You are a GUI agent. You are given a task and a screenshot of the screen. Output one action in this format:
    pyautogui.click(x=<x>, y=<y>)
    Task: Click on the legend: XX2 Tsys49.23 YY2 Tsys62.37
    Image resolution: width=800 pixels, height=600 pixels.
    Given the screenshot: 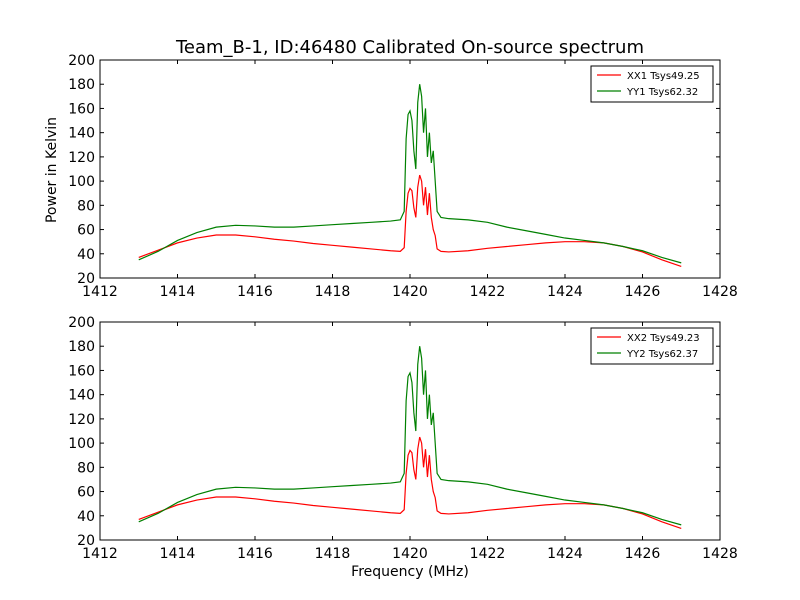 What is the action you would take?
    pyautogui.click(x=652, y=346)
    